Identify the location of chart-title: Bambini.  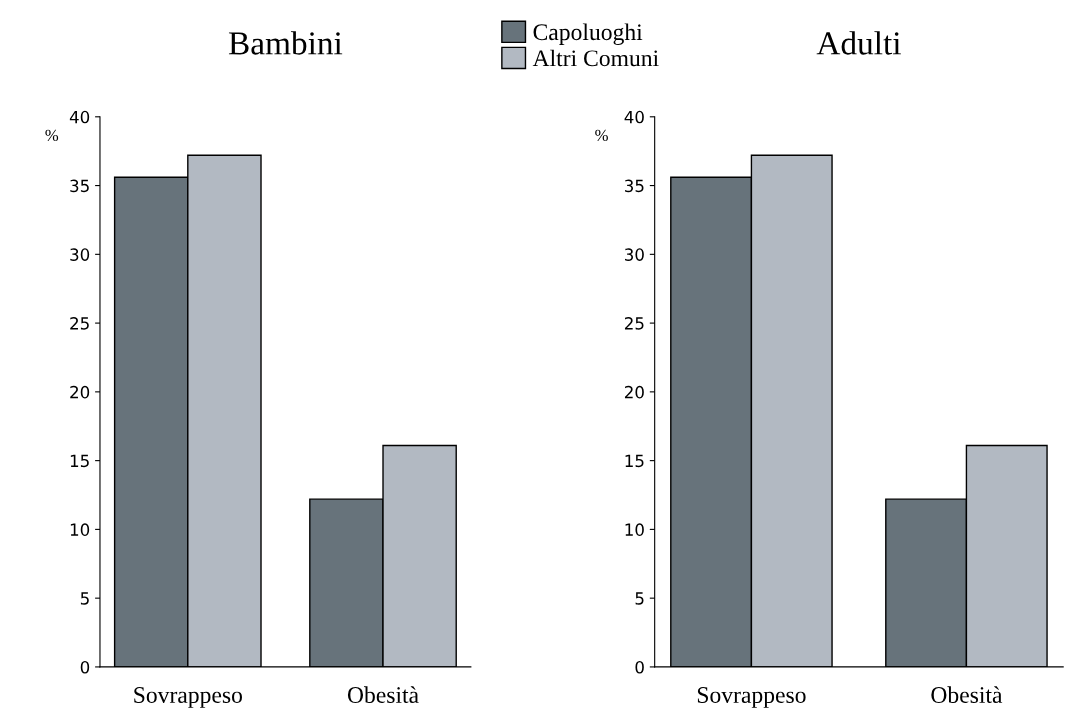
(285, 43).